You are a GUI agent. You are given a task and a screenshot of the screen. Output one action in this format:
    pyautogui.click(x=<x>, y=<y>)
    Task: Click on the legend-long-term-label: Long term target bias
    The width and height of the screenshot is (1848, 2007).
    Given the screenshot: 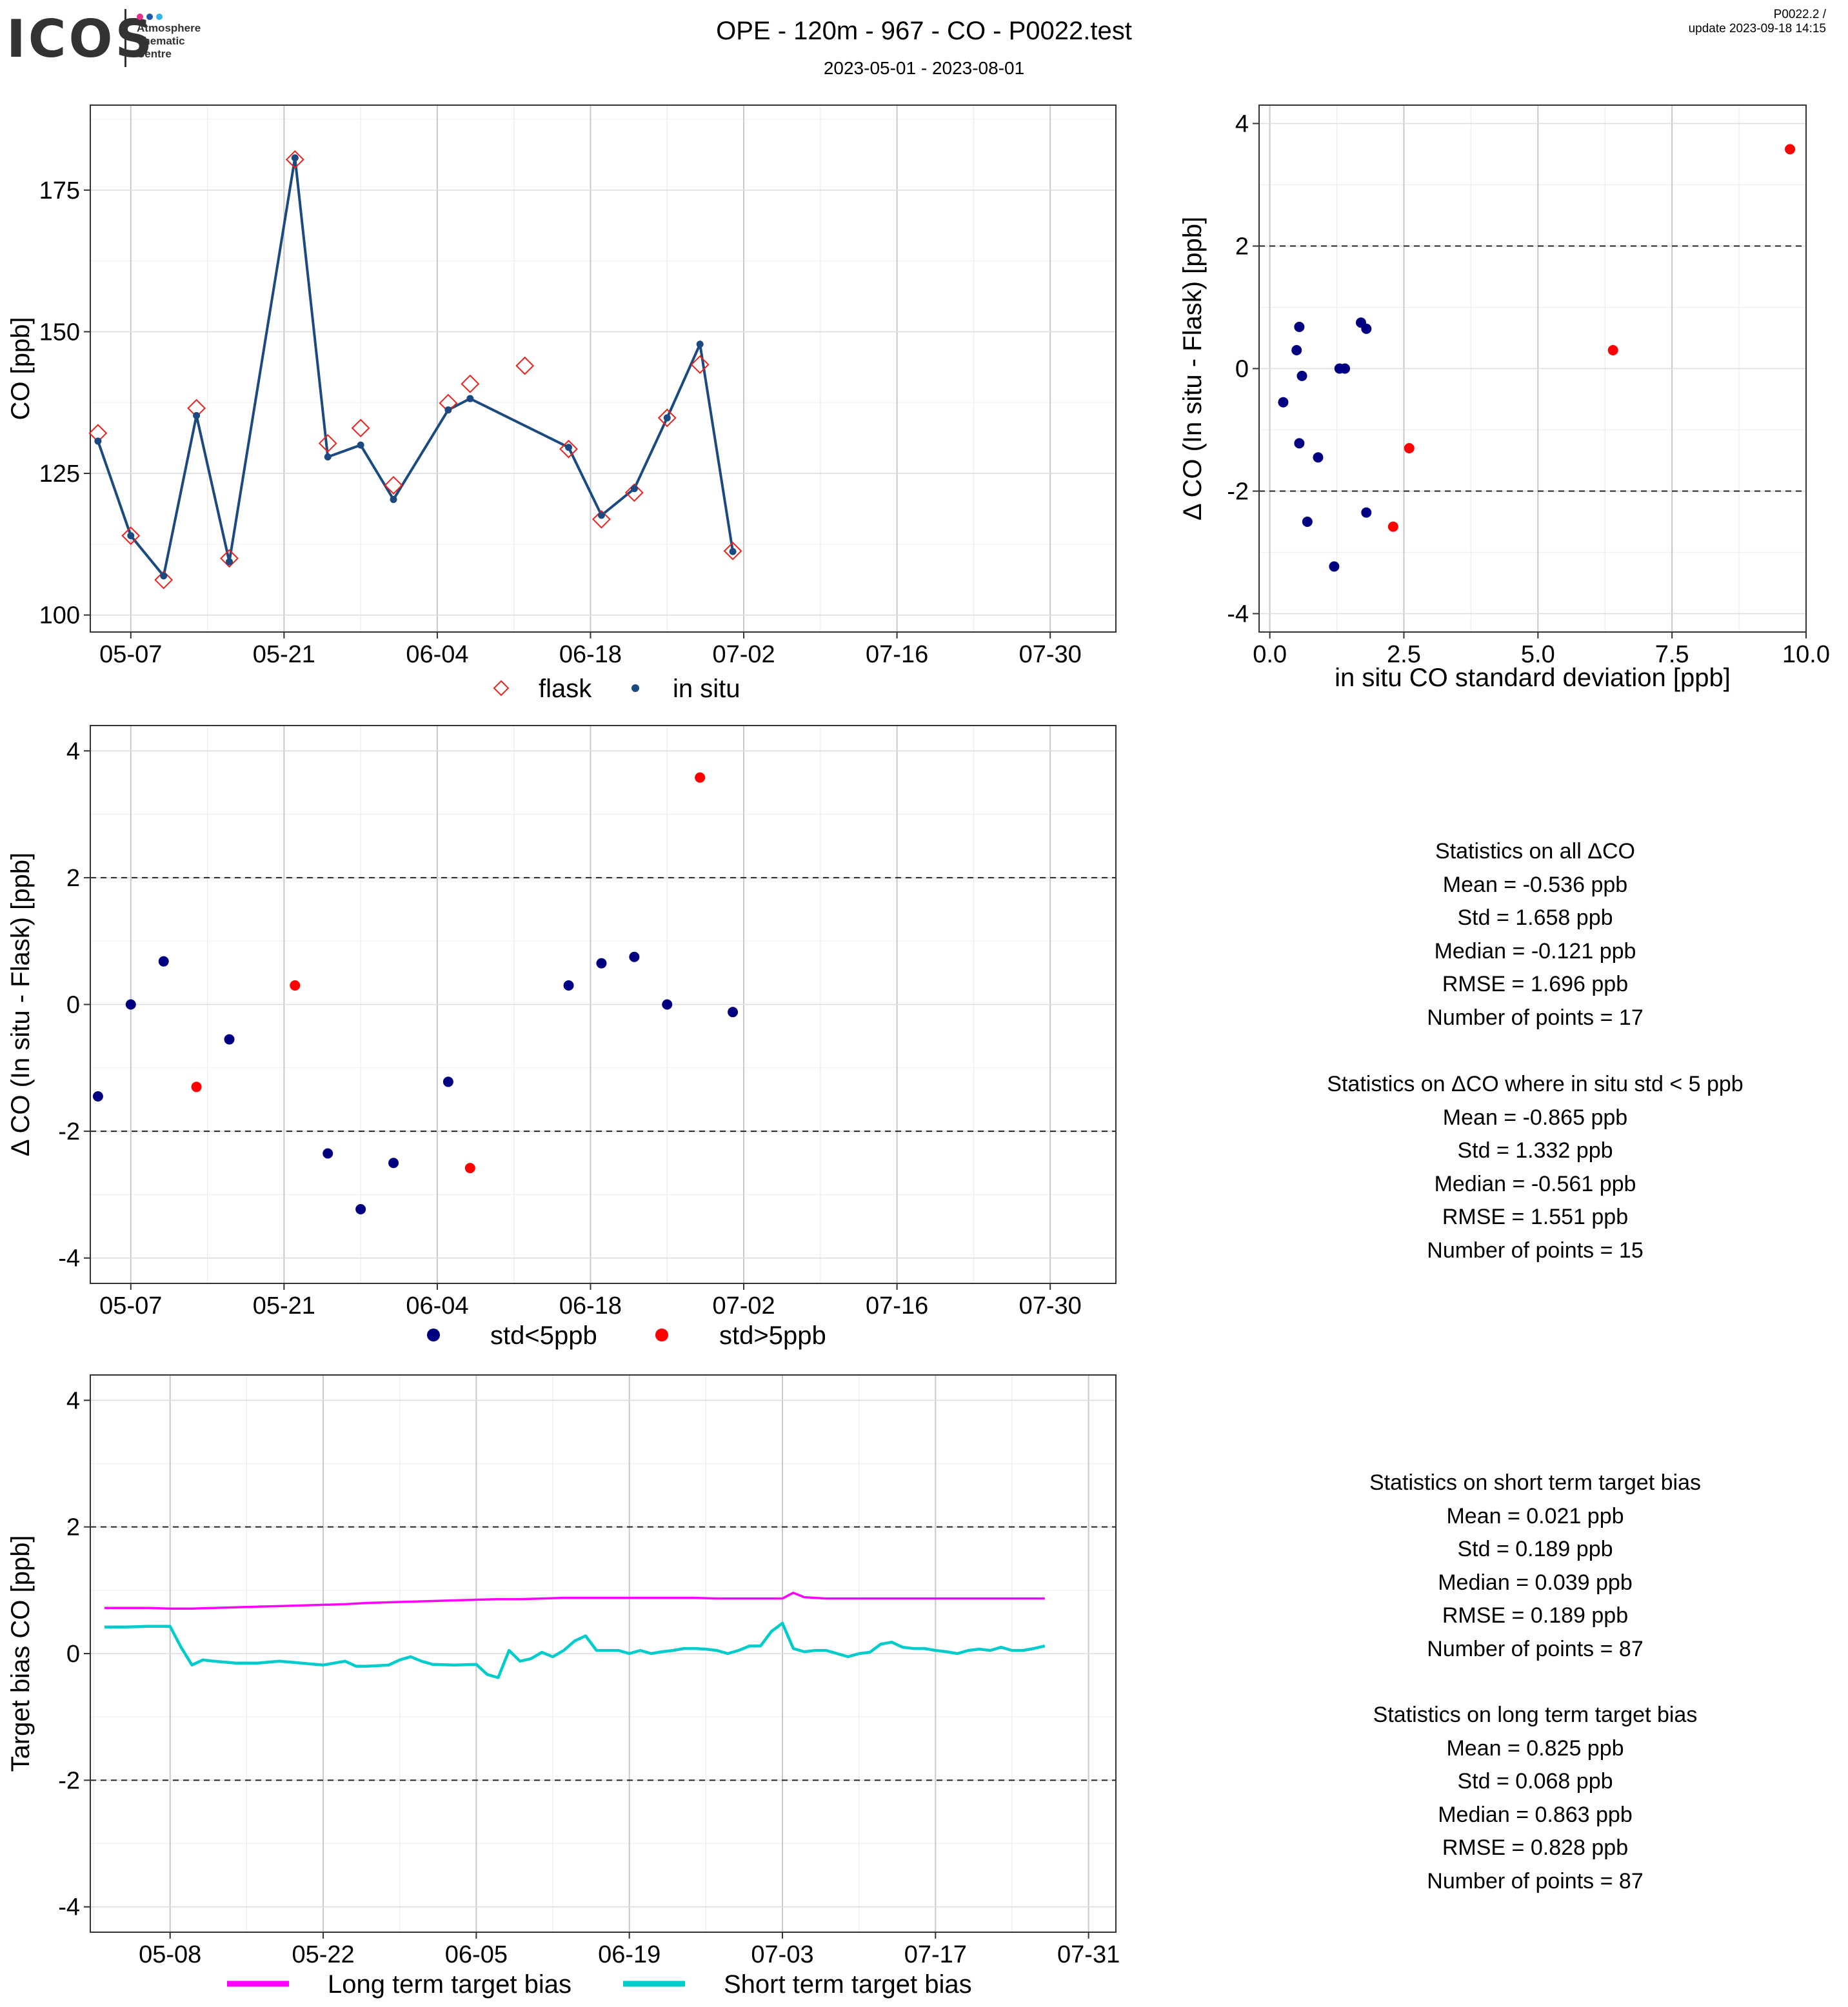 What is the action you would take?
    pyautogui.click(x=450, y=1984)
    